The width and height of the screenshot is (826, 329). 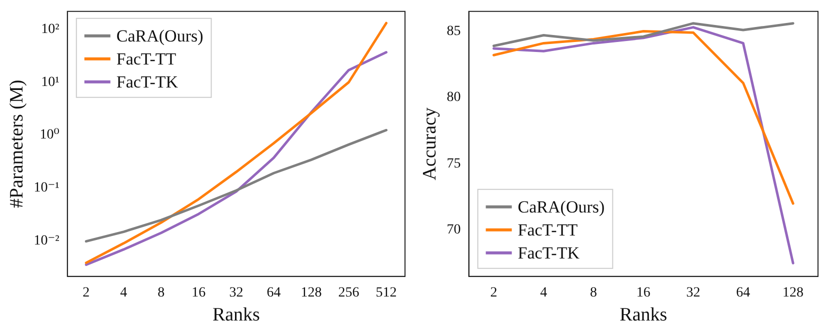 What do you see at coordinates (349, 292) in the screenshot?
I see `x-tick-label: 256` at bounding box center [349, 292].